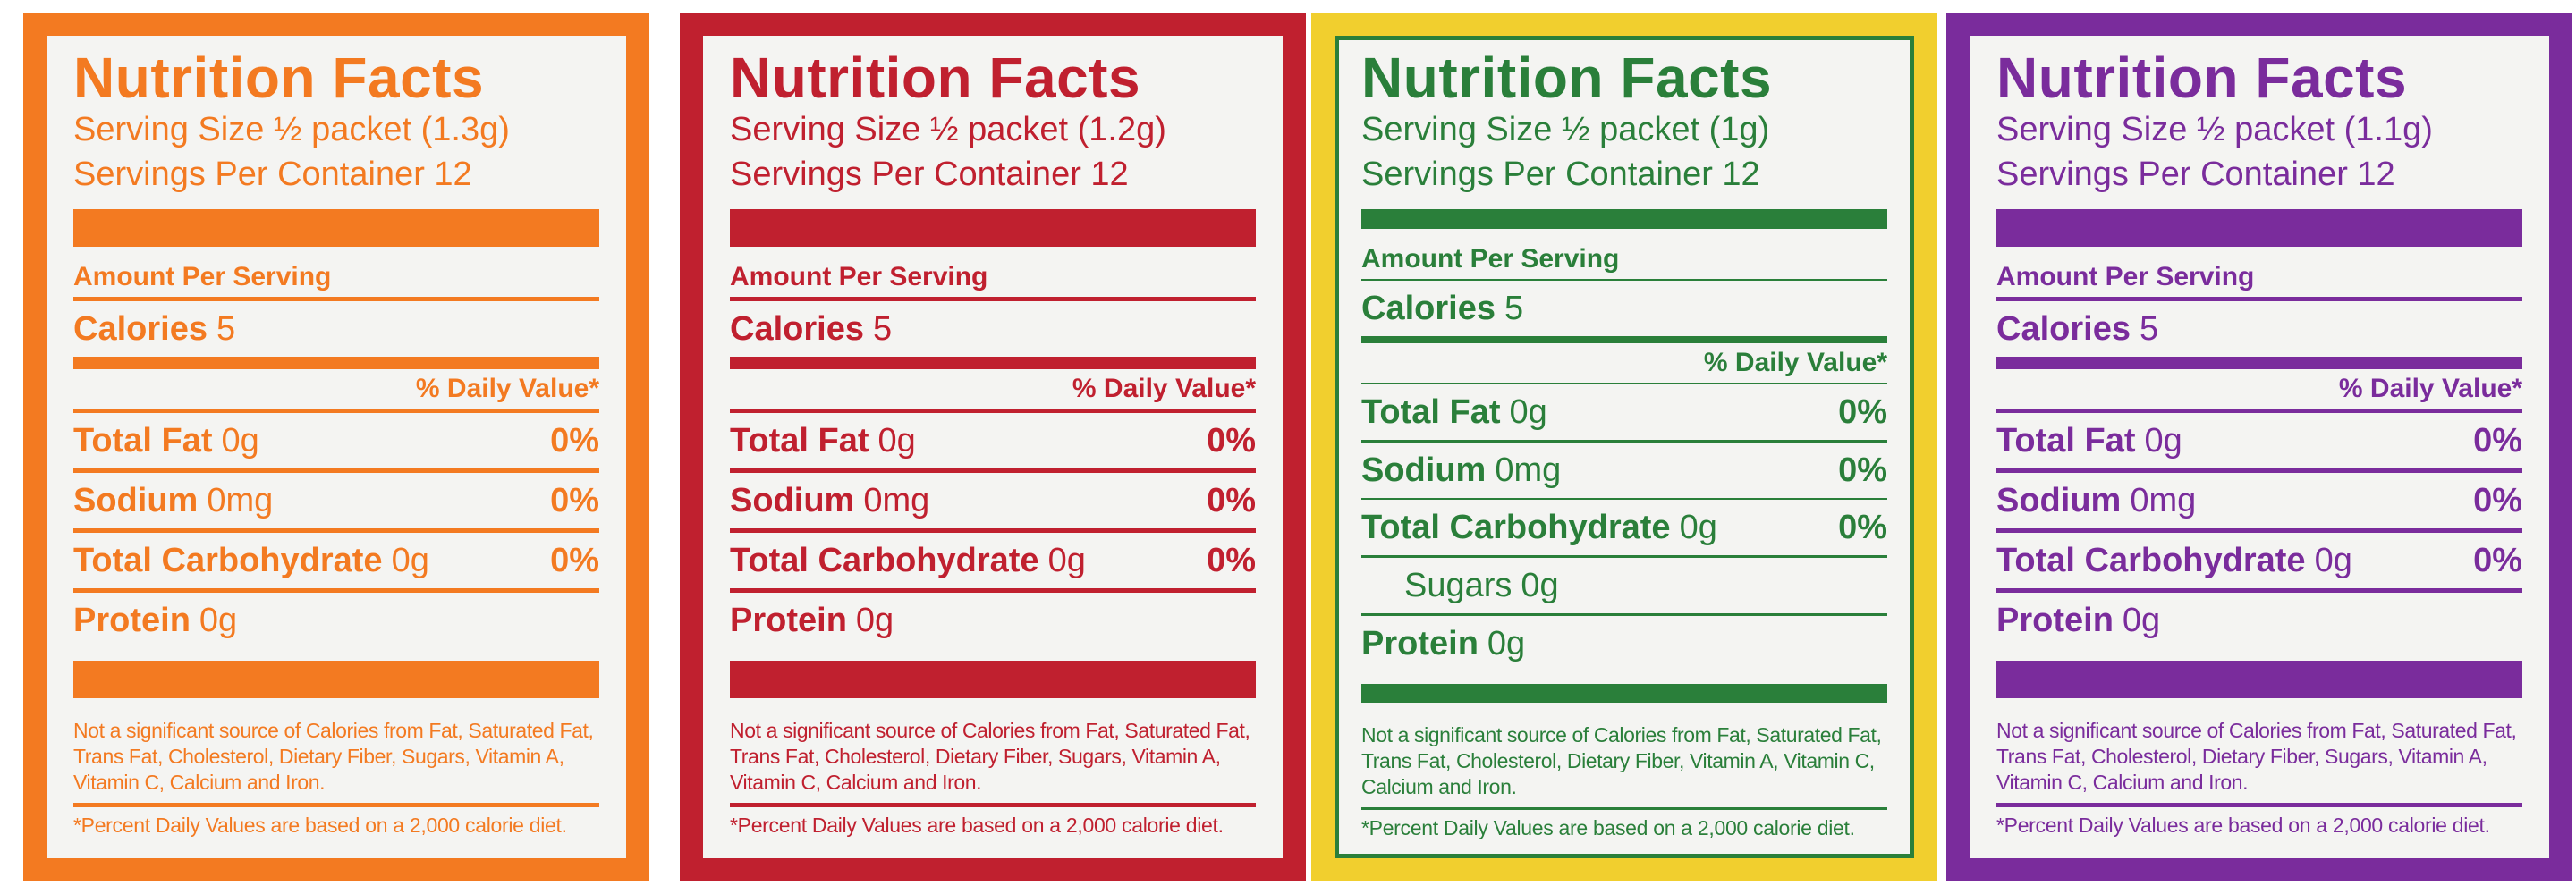 Image resolution: width=2576 pixels, height=894 pixels. What do you see at coordinates (1624, 585) in the screenshot?
I see `nutrient-row: Sugars 0g` at bounding box center [1624, 585].